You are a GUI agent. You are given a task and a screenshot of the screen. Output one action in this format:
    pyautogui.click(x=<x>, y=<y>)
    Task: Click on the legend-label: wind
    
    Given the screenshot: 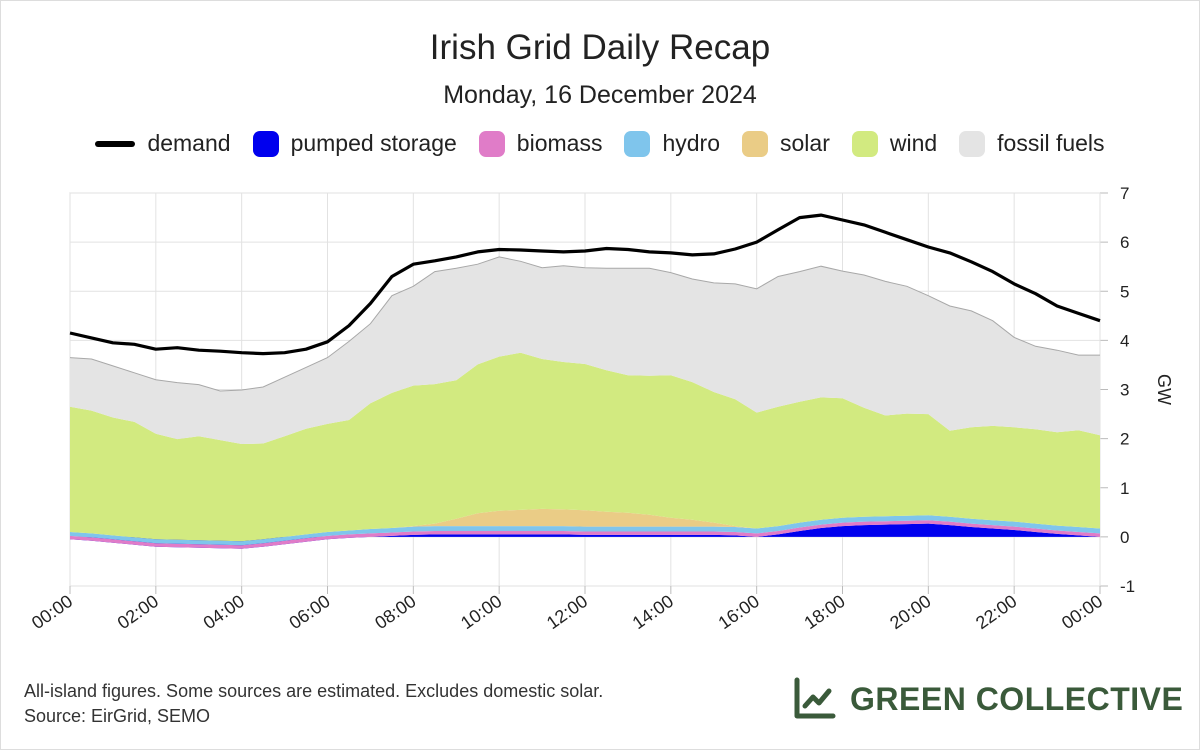 What is the action you would take?
    pyautogui.click(x=913, y=143)
    